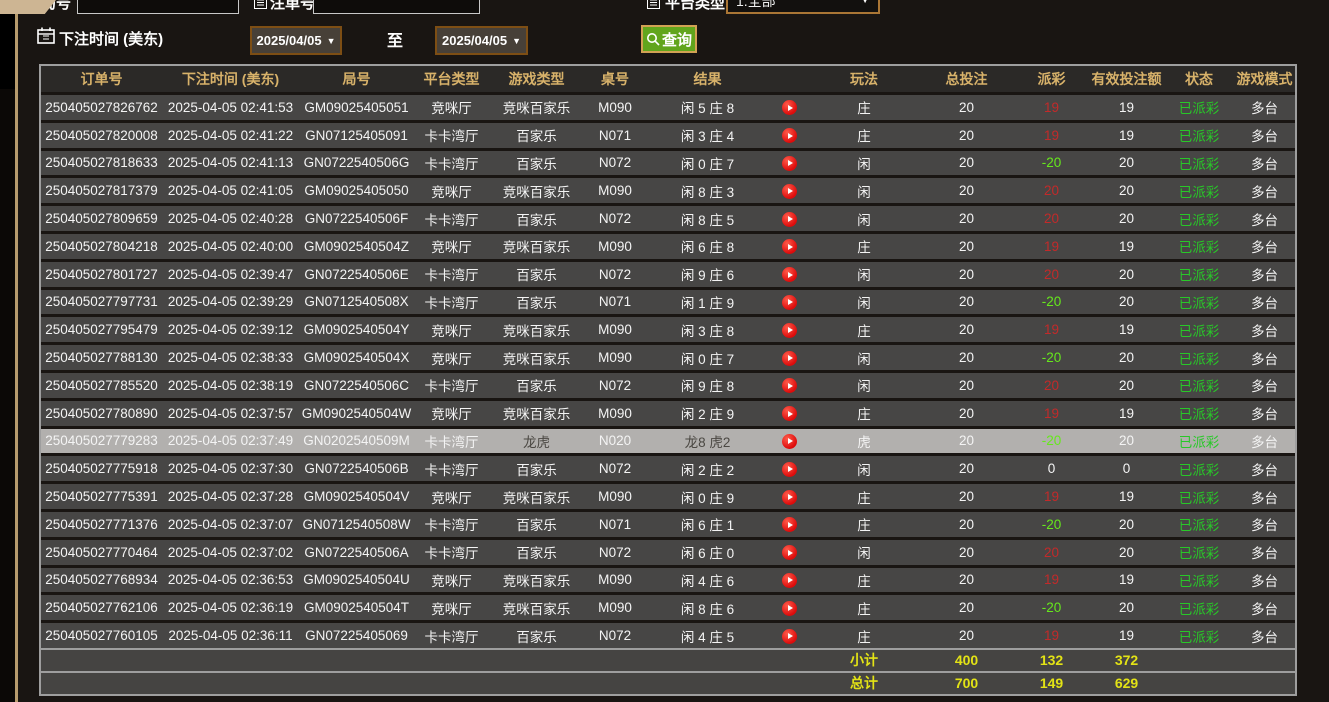 The height and width of the screenshot is (702, 1329). I want to click on cell-table-number: M090, so click(615, 608).